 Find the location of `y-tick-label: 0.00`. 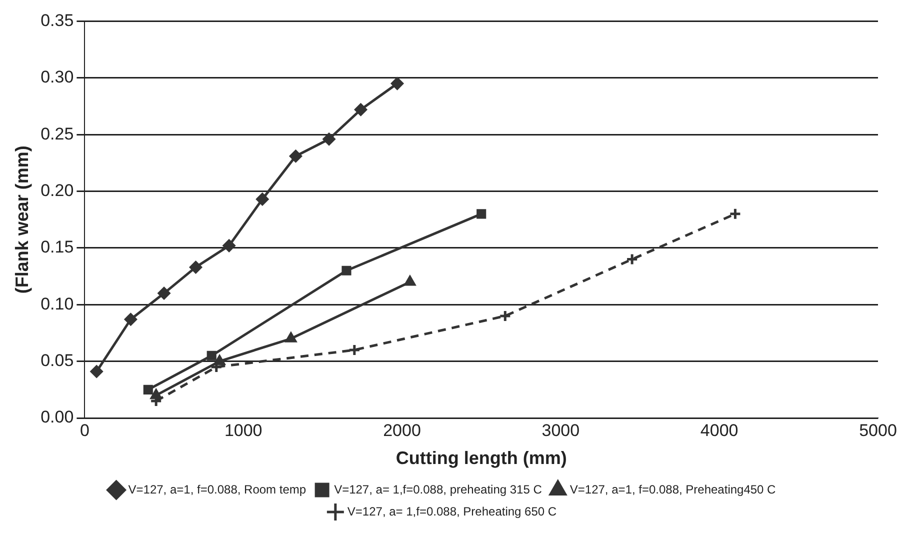

y-tick-label: 0.00 is located at coordinates (57, 417).